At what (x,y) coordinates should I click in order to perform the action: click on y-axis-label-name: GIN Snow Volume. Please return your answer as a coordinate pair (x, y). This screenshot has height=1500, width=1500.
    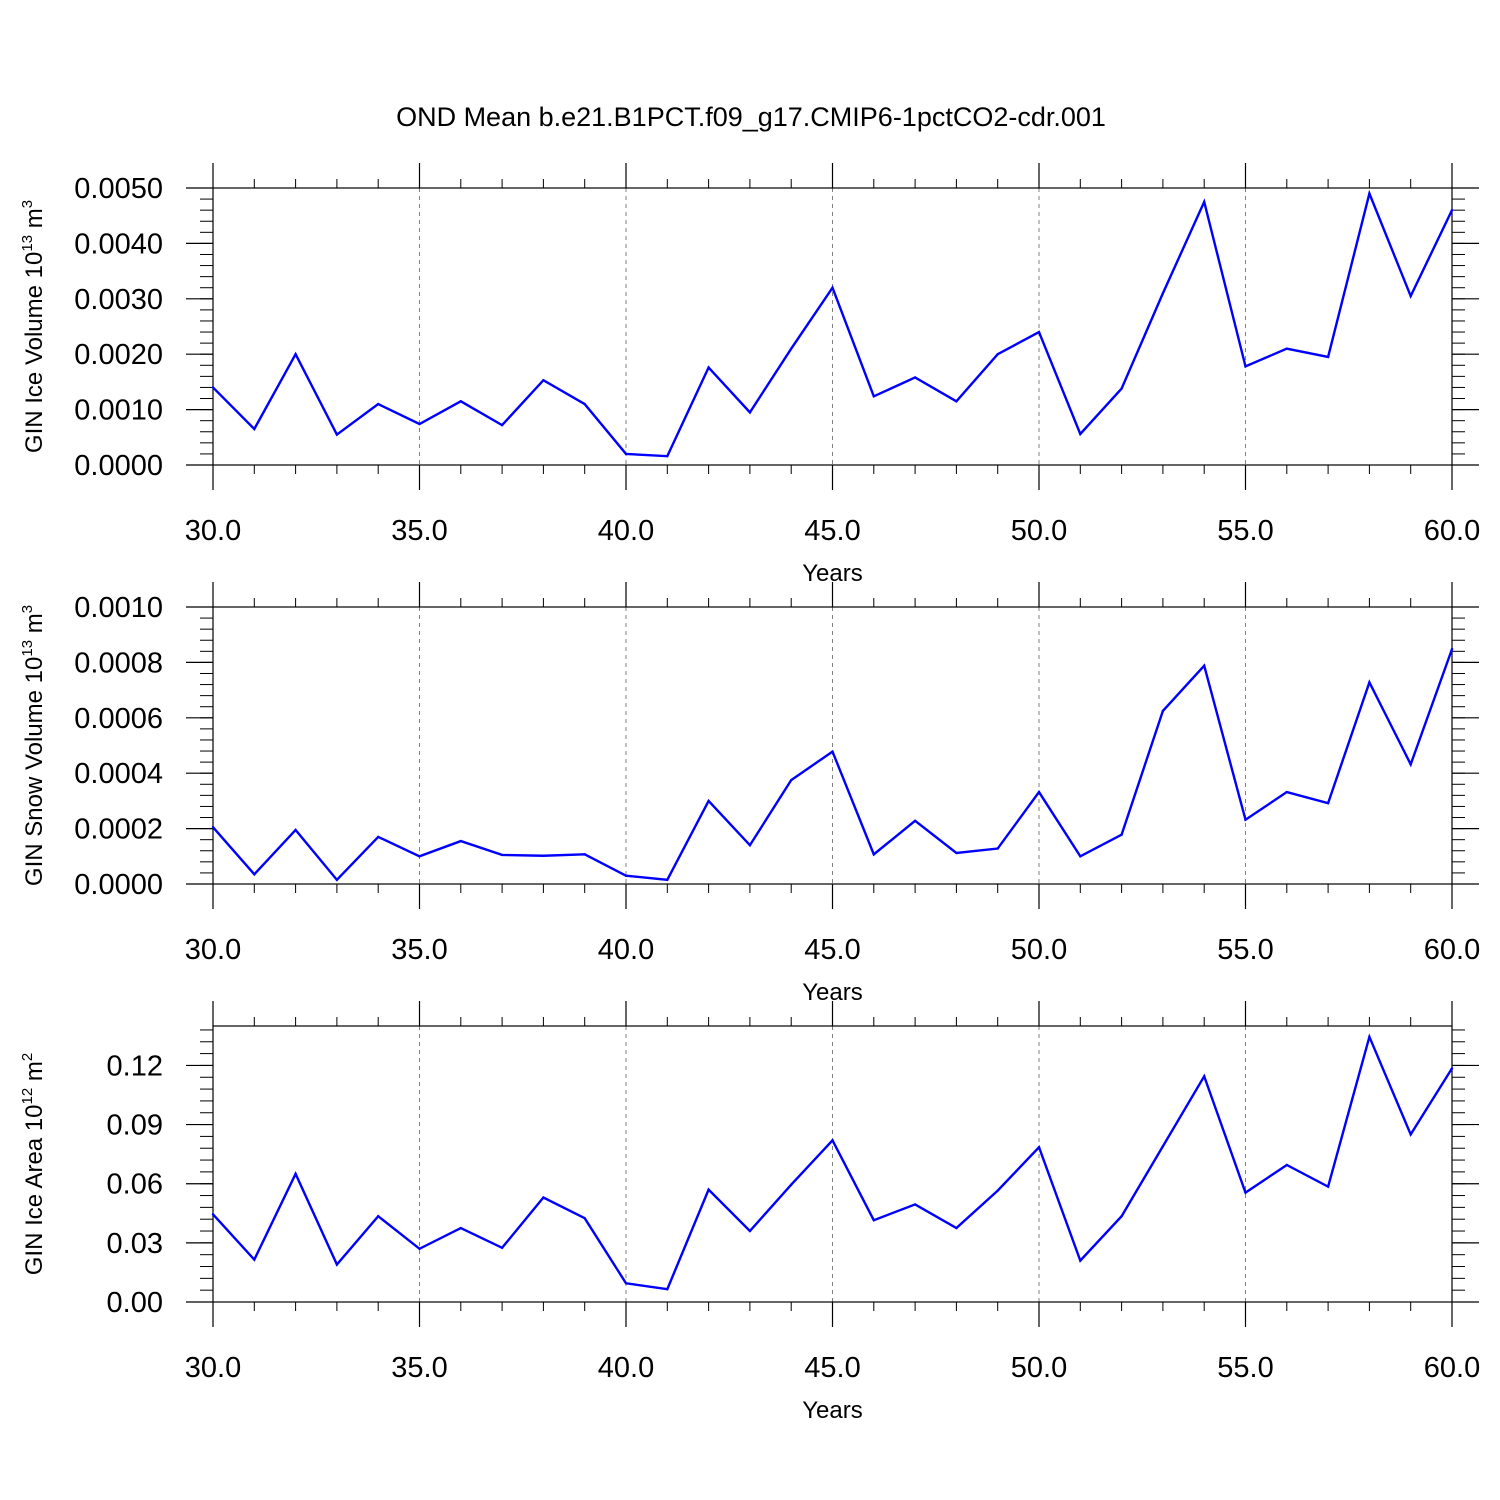
    Looking at the image, I should click on (34, 788).